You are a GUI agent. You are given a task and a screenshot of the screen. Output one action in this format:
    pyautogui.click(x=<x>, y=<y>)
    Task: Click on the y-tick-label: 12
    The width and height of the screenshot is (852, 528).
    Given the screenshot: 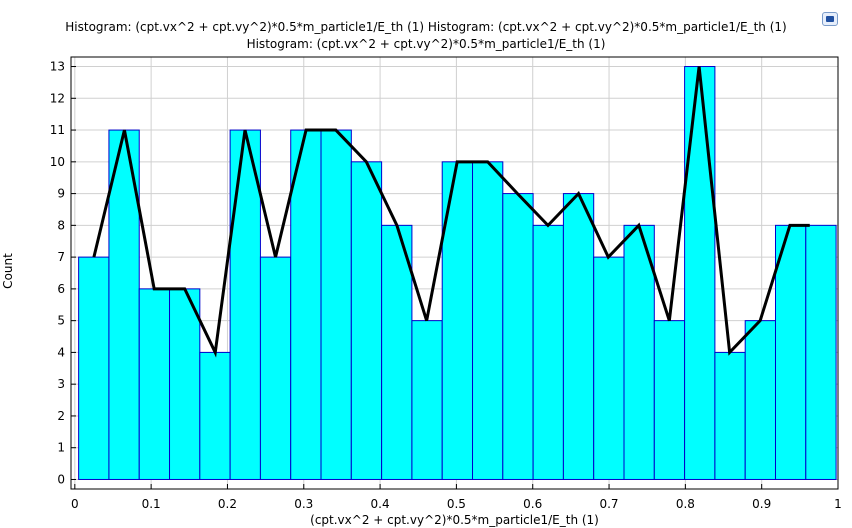 What is the action you would take?
    pyautogui.click(x=57, y=98)
    